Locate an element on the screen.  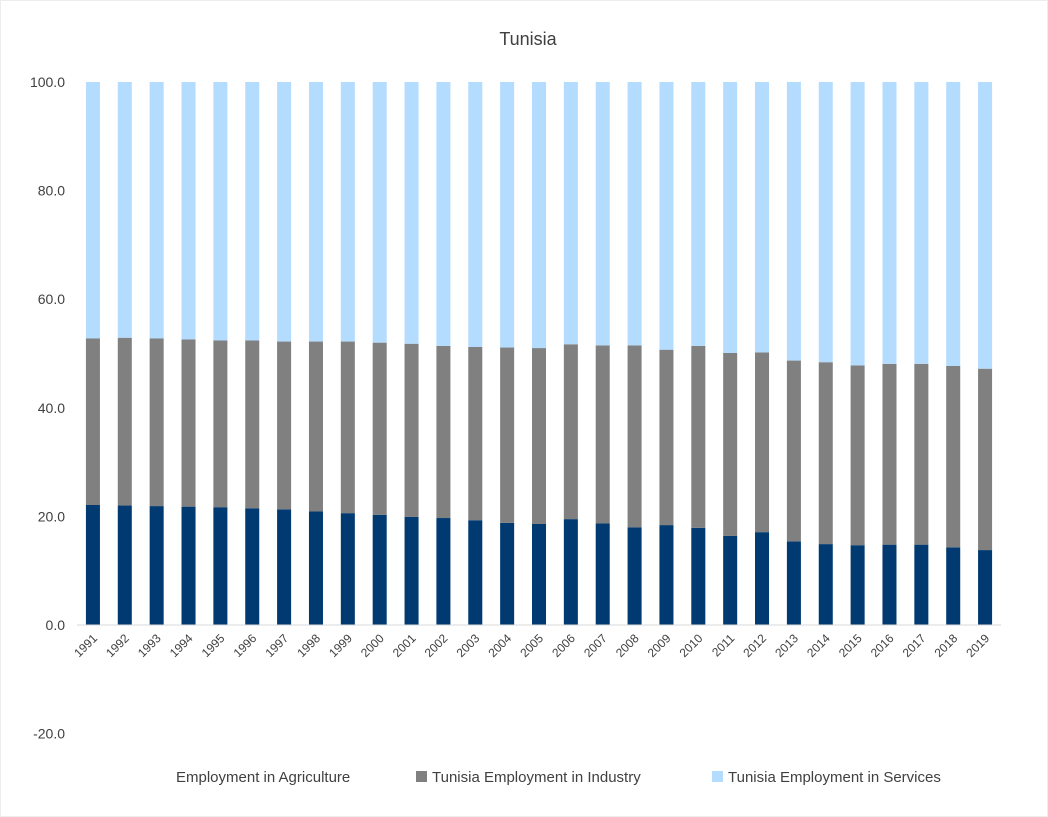
y-tick-label: -20.0 is located at coordinates (49, 734).